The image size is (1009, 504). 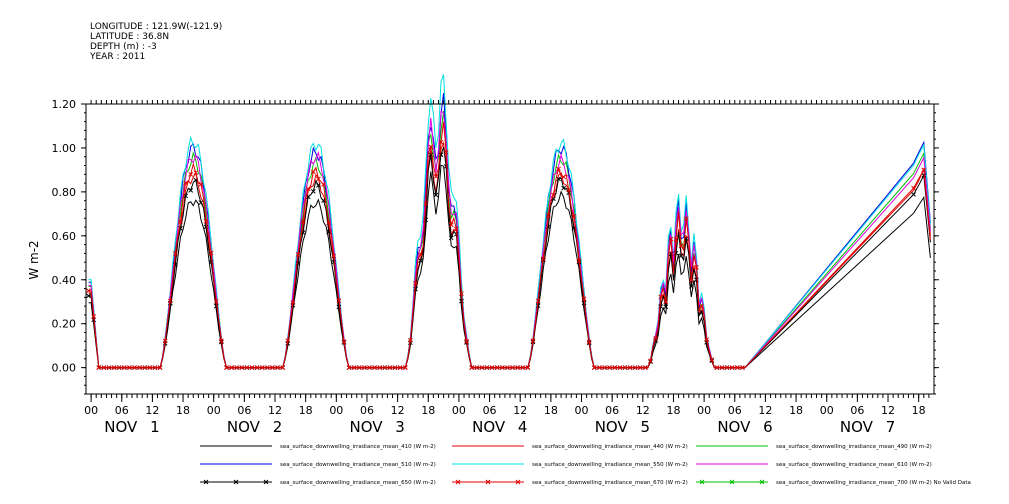 I want to click on depth-label: DEPTH (m) : -3, so click(x=123, y=47).